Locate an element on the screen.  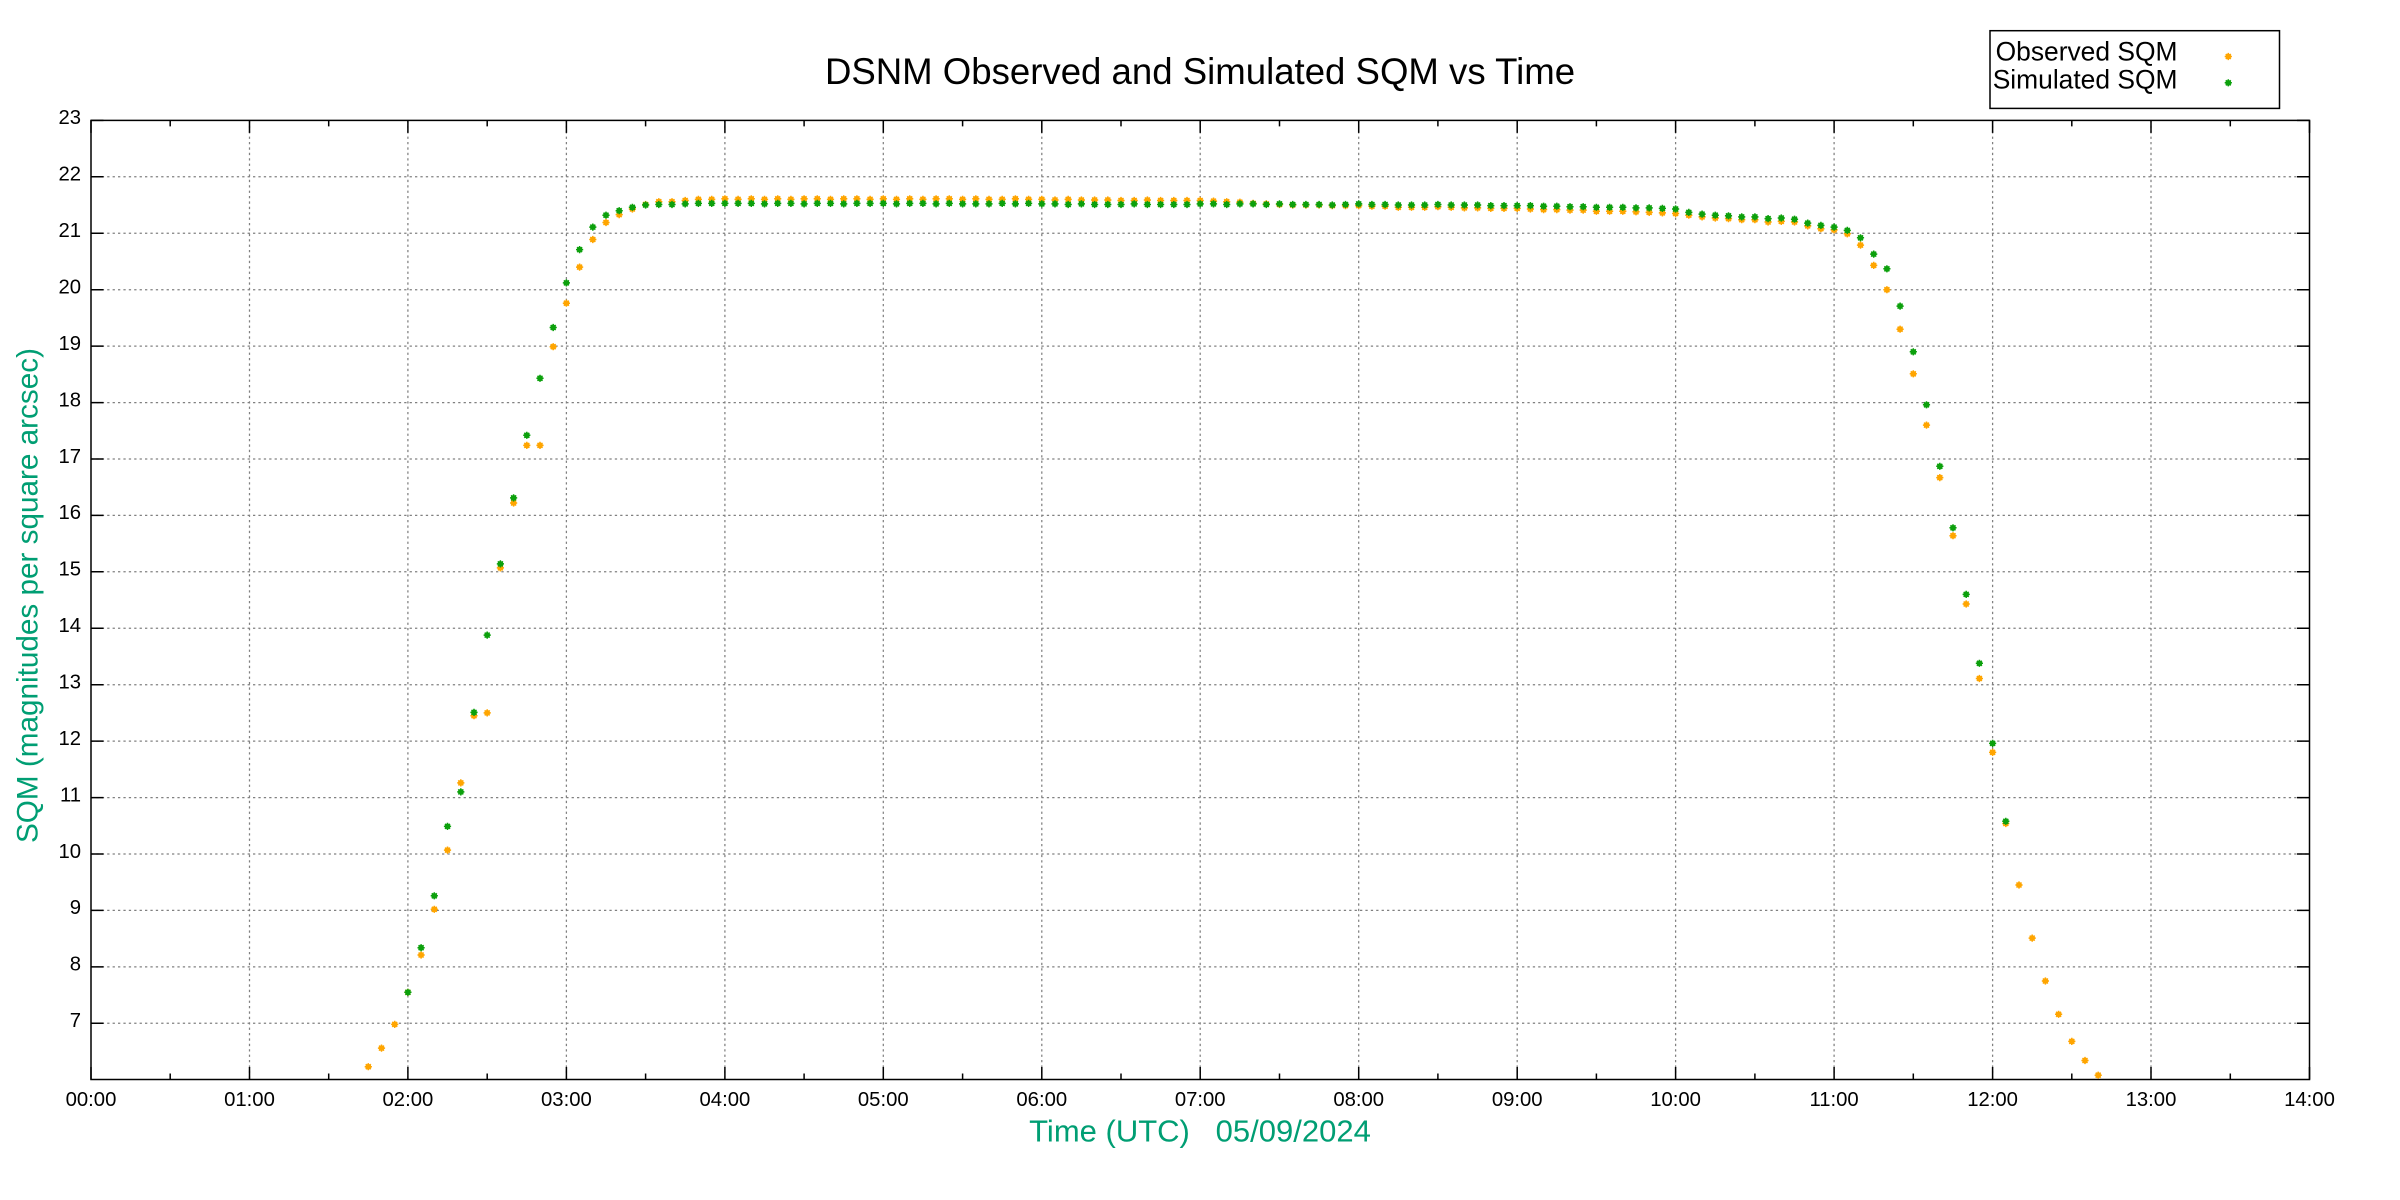
svg-text: 01:00 is located at coordinates (249, 1100).